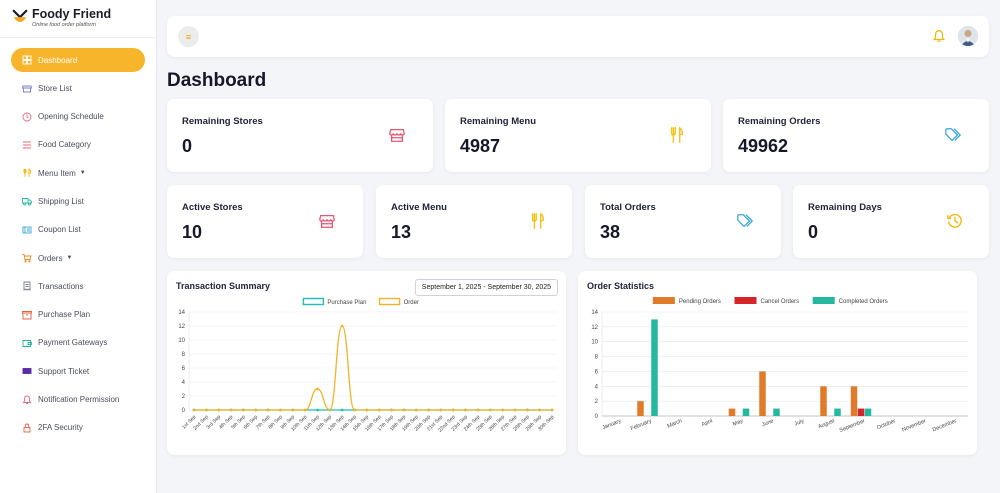  I want to click on stat-value: 49962, so click(763, 146).